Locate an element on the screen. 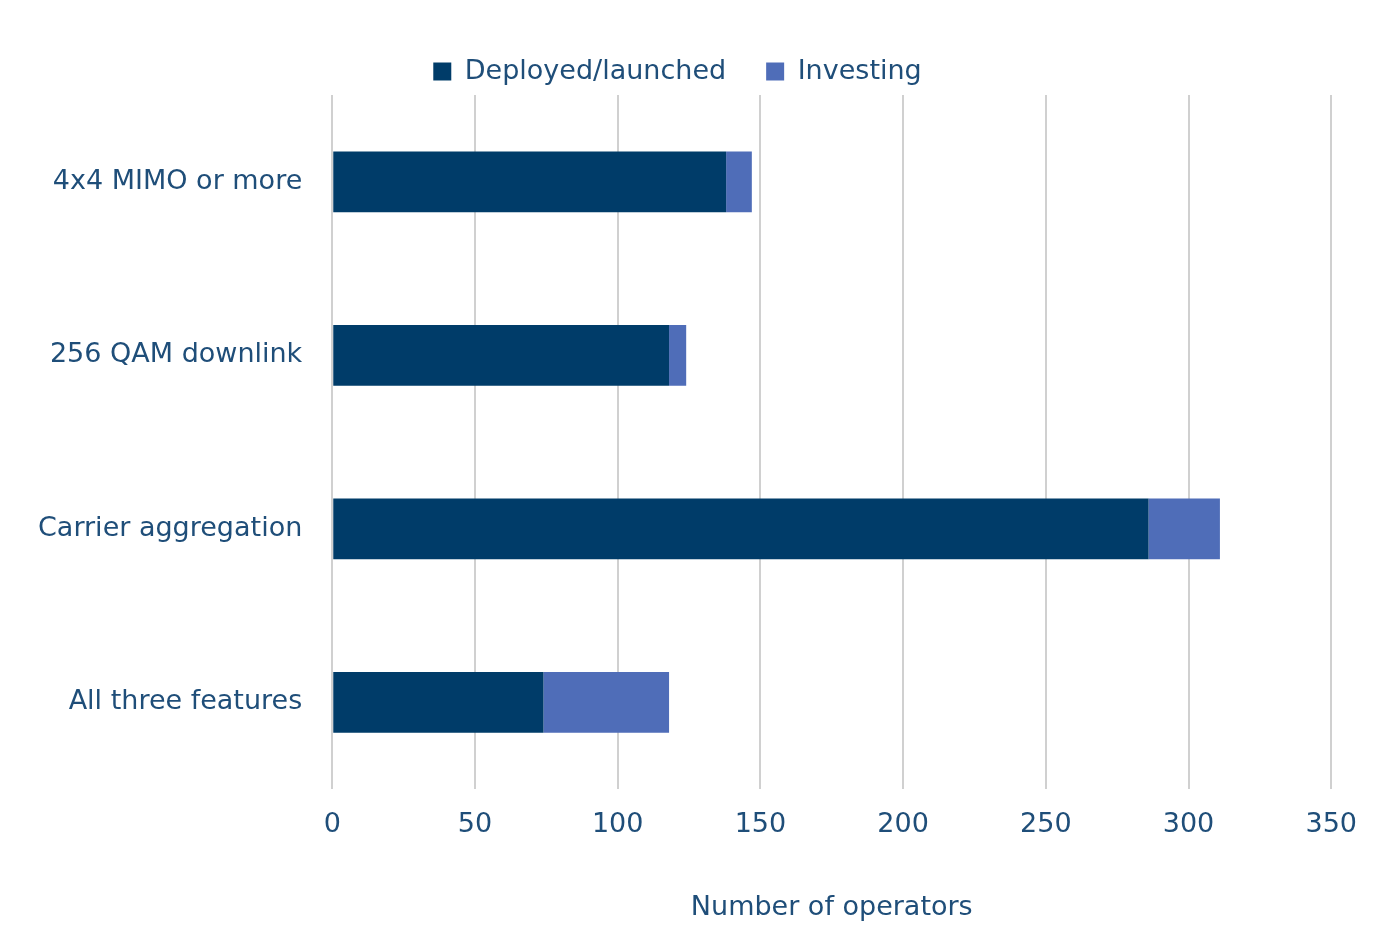 The width and height of the screenshot is (1385, 950). x-tick-label: 100 is located at coordinates (617, 823).